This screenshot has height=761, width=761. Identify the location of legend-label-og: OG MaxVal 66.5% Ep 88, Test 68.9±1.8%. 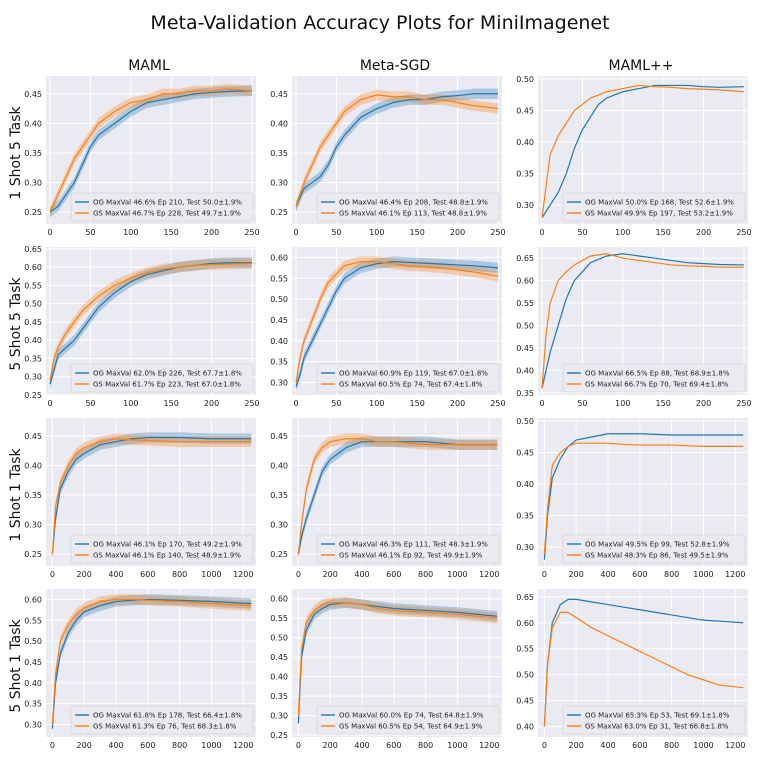
(657, 374).